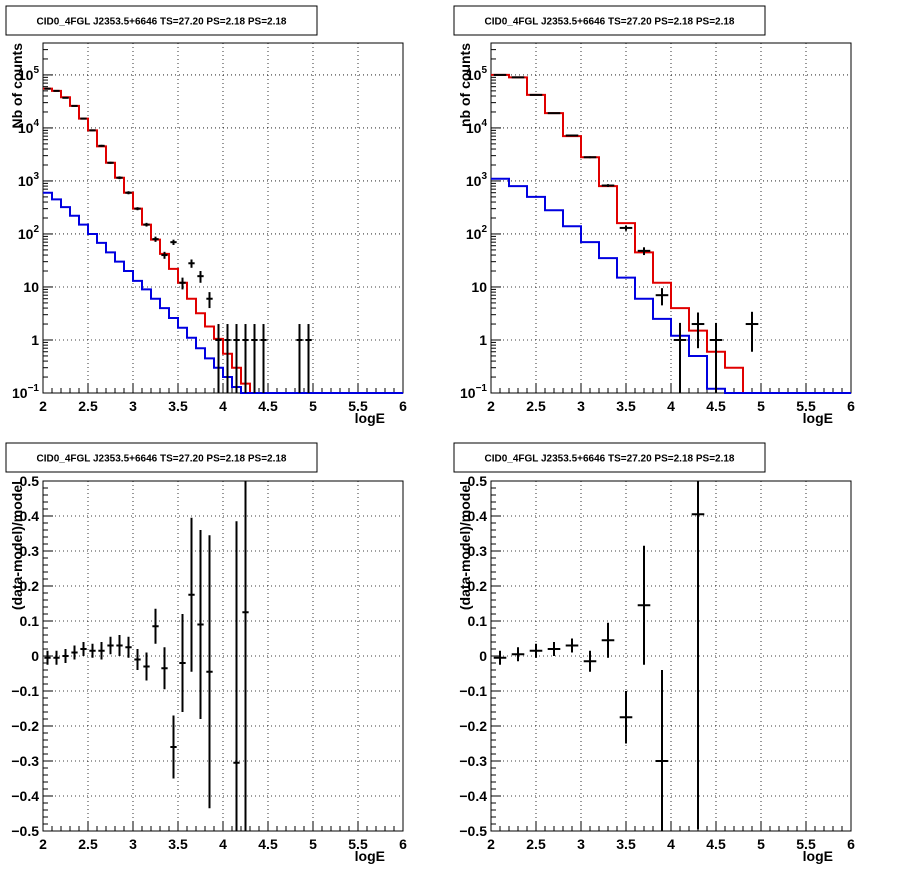 The height and width of the screenshot is (875, 898). I want to click on y-axis-label: (data-model)/model, so click(17, 545).